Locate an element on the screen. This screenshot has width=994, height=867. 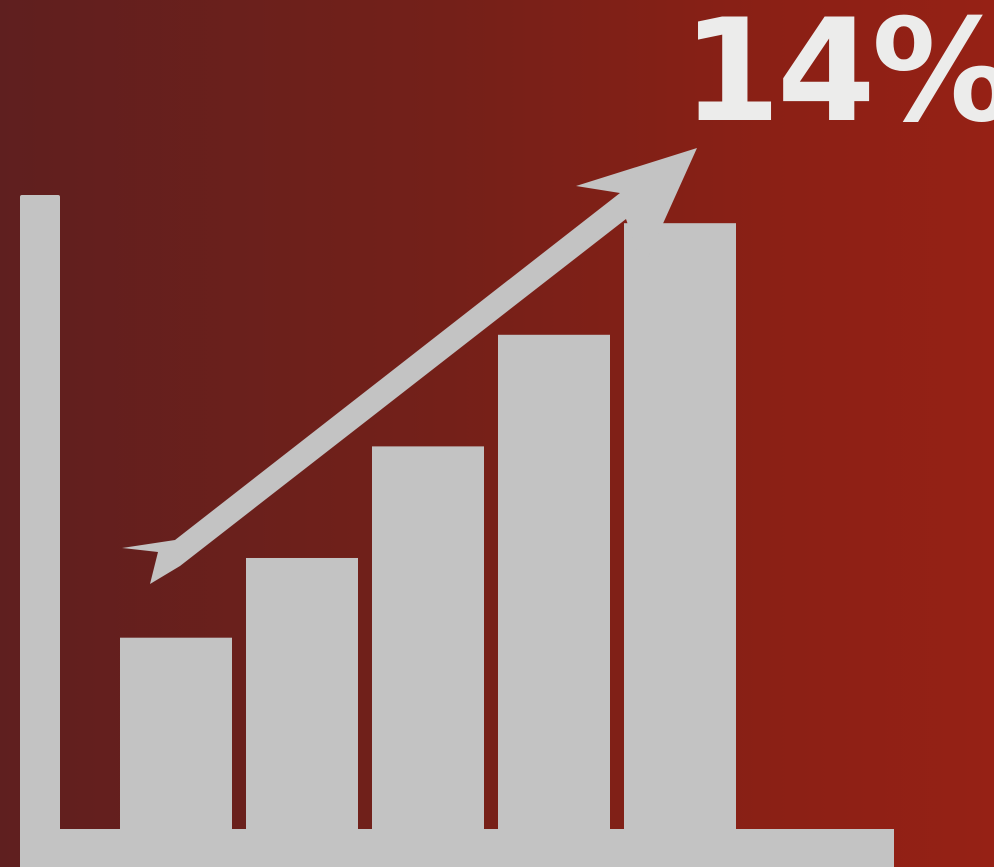
y-axis-line is located at coordinates (40, 531).